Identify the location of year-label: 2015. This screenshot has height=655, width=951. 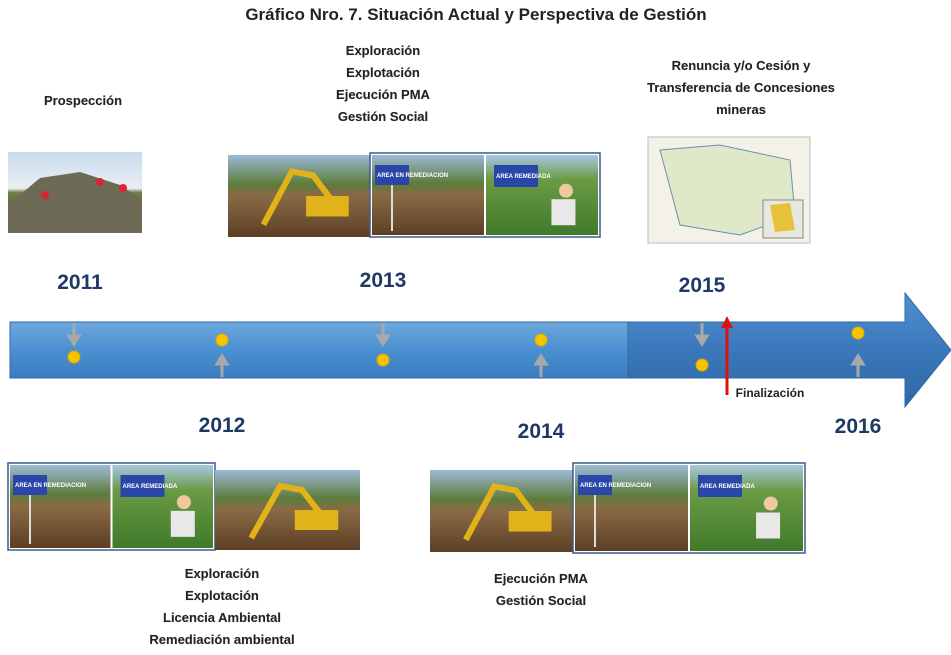
(702, 285).